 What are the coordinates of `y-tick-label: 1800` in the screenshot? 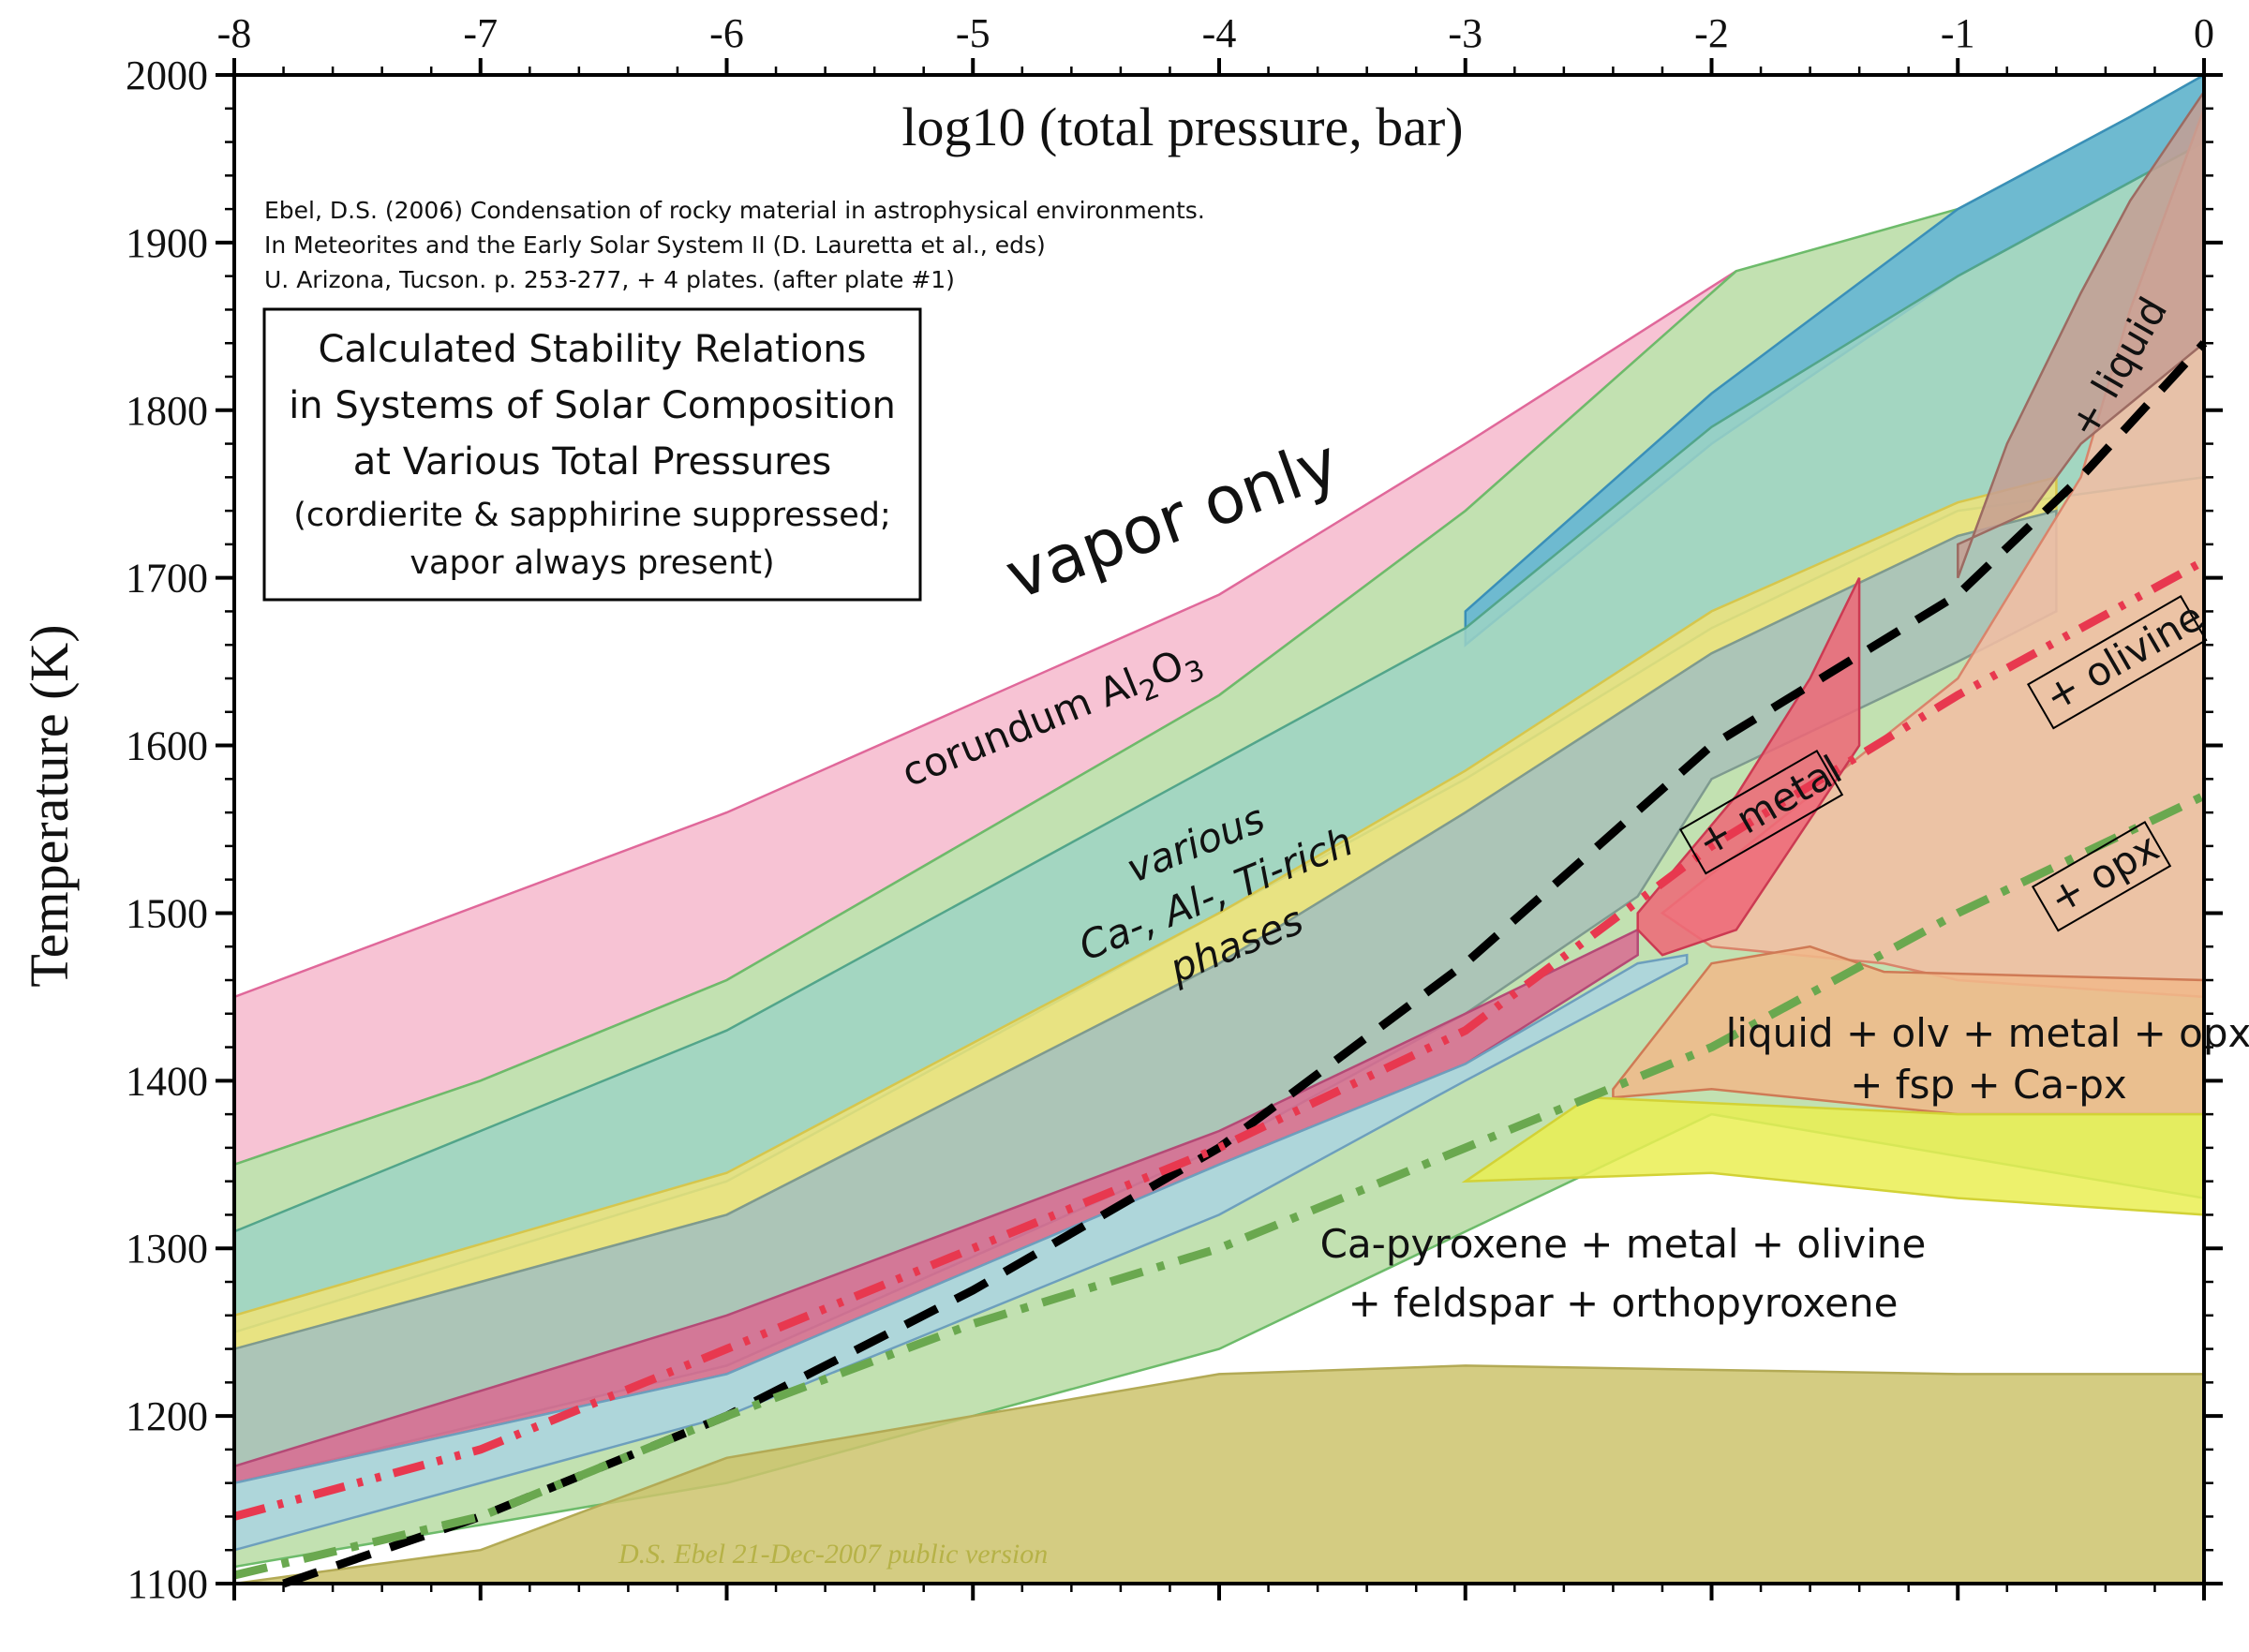 It's located at (167, 411).